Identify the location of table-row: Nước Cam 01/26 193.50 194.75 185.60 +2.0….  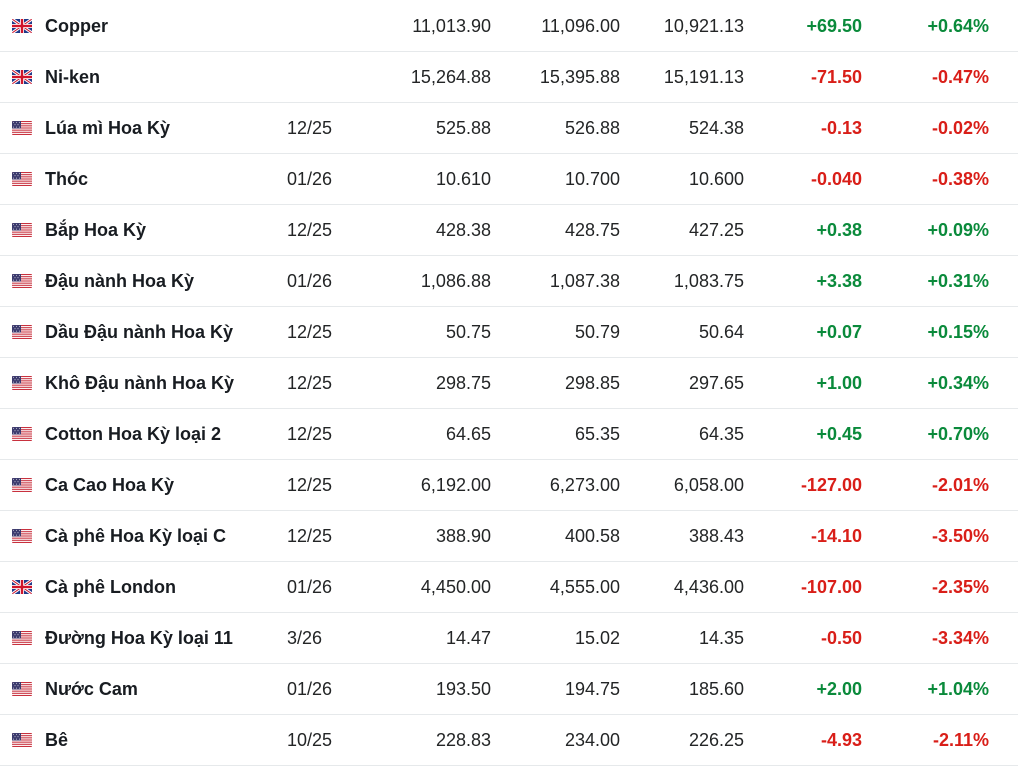
(509, 689).